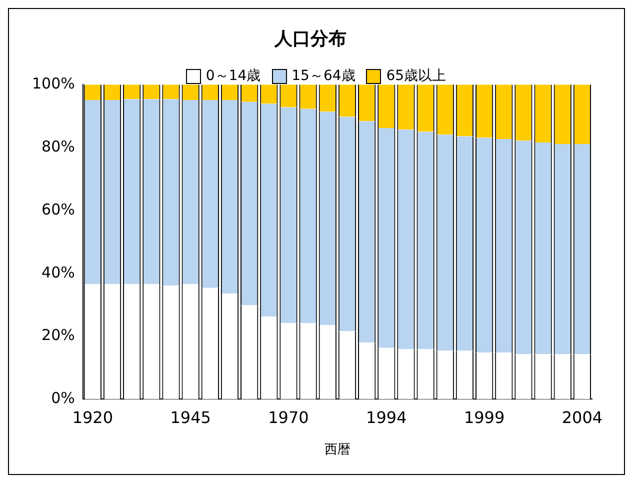 The height and width of the screenshot is (485, 637). What do you see at coordinates (416, 76) in the screenshot?
I see `legend-label: 65歳以上` at bounding box center [416, 76].